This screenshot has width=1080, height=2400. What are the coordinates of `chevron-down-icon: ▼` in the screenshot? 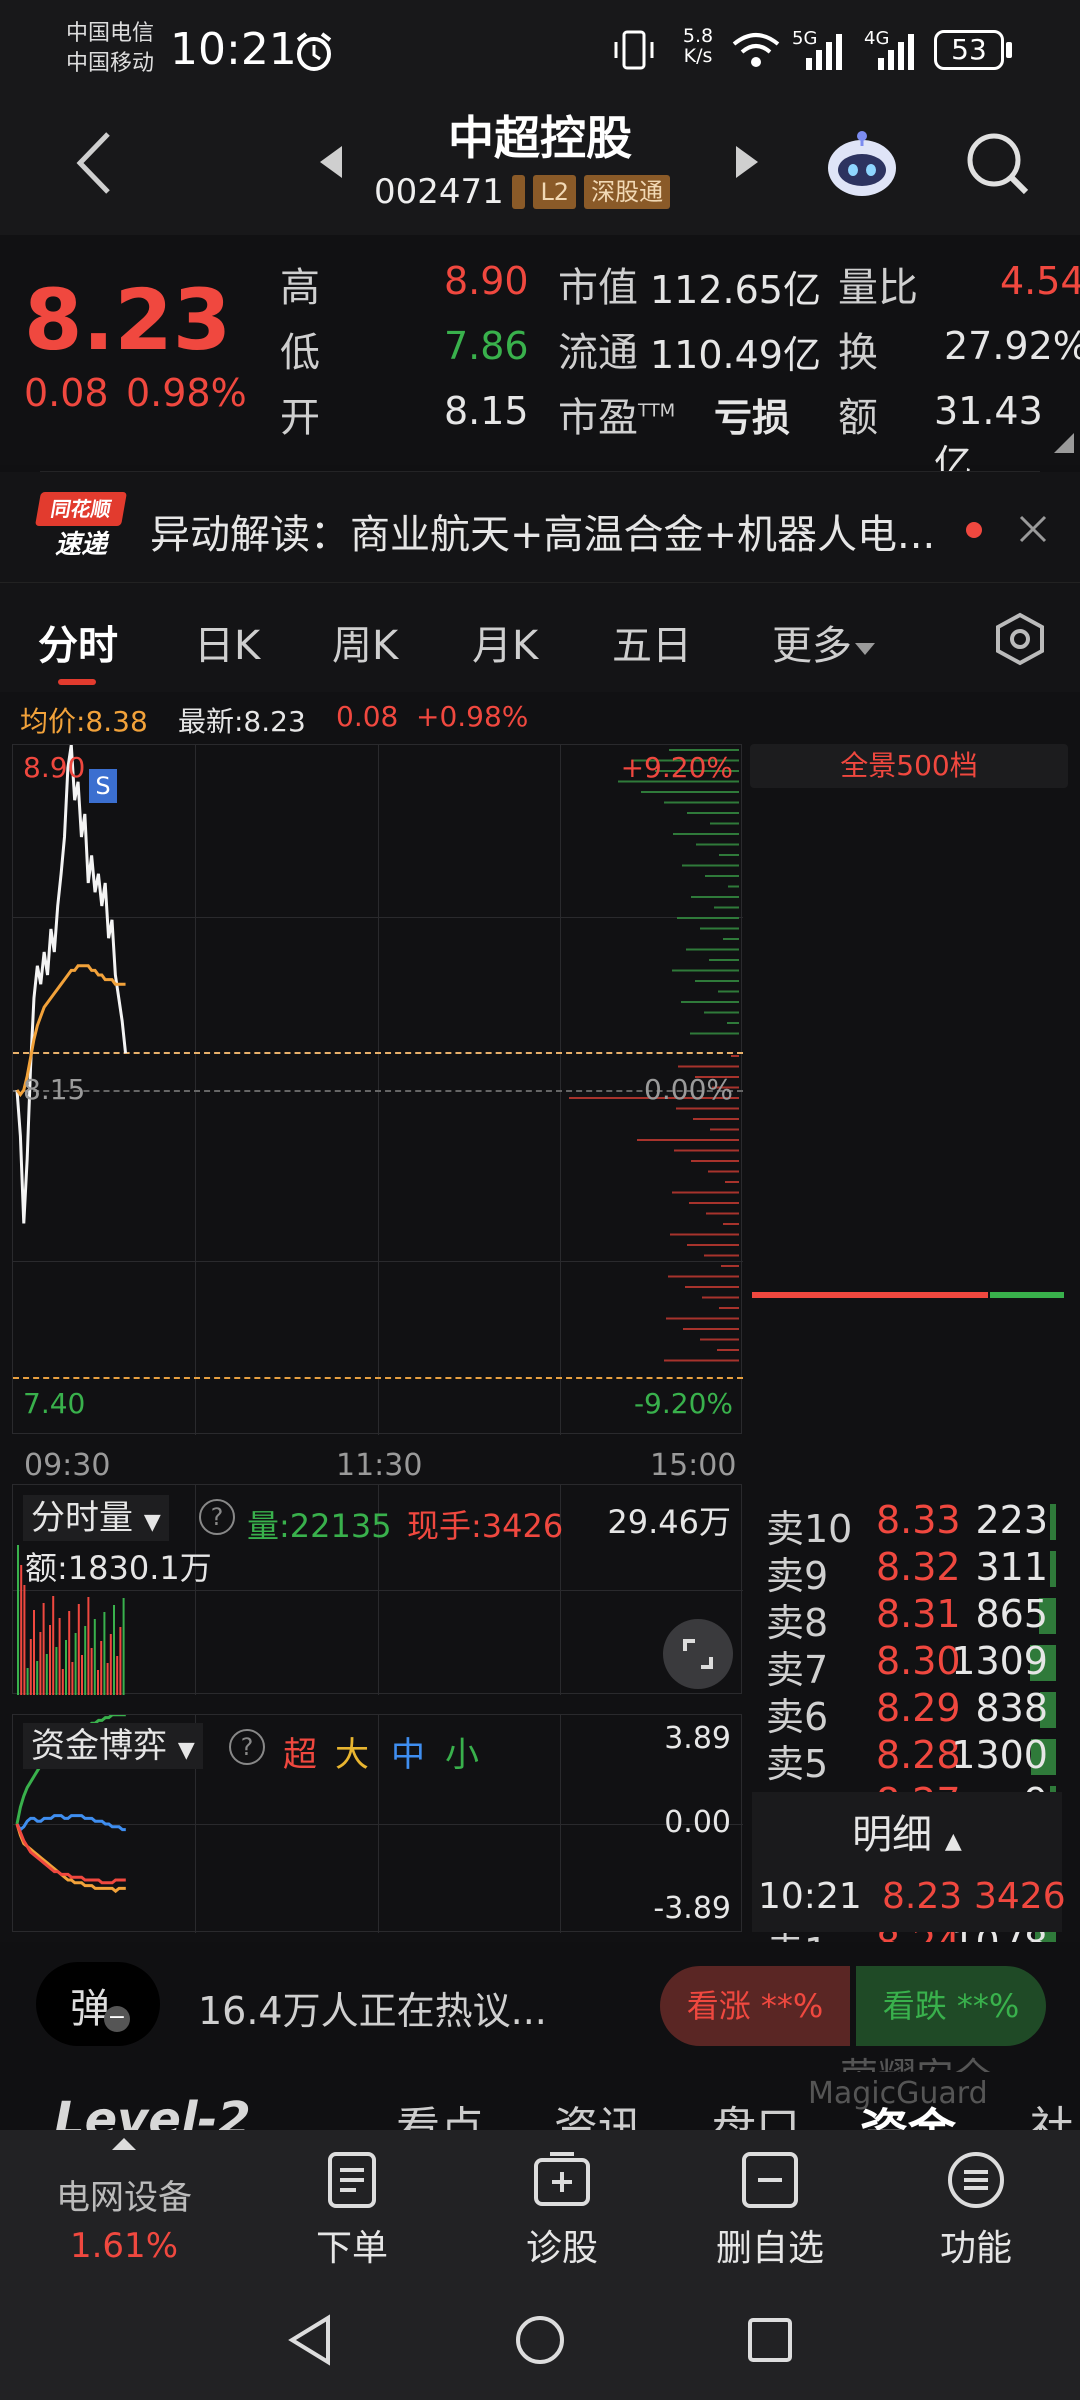 It's located at (152, 1522).